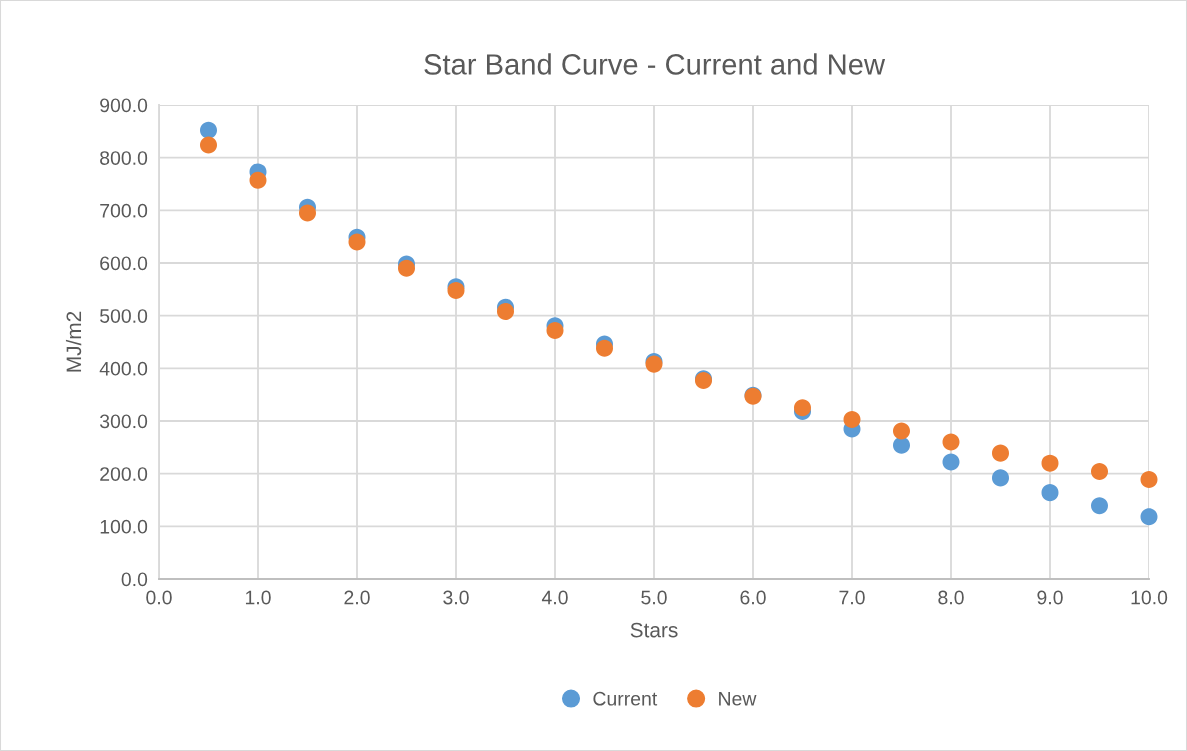 The height and width of the screenshot is (751, 1187). What do you see at coordinates (159, 597) in the screenshot?
I see `x-tick-label: 0.0` at bounding box center [159, 597].